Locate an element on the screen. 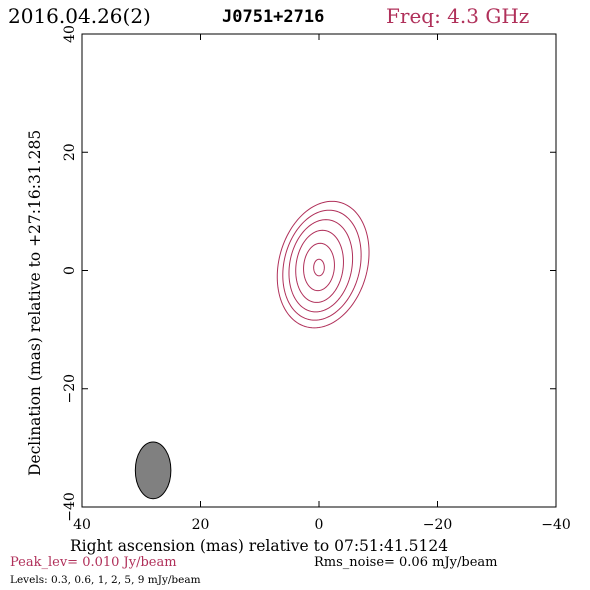 Image resolution: width=590 pixels, height=590 pixels. y-tick-label: 20 is located at coordinates (70, 152).